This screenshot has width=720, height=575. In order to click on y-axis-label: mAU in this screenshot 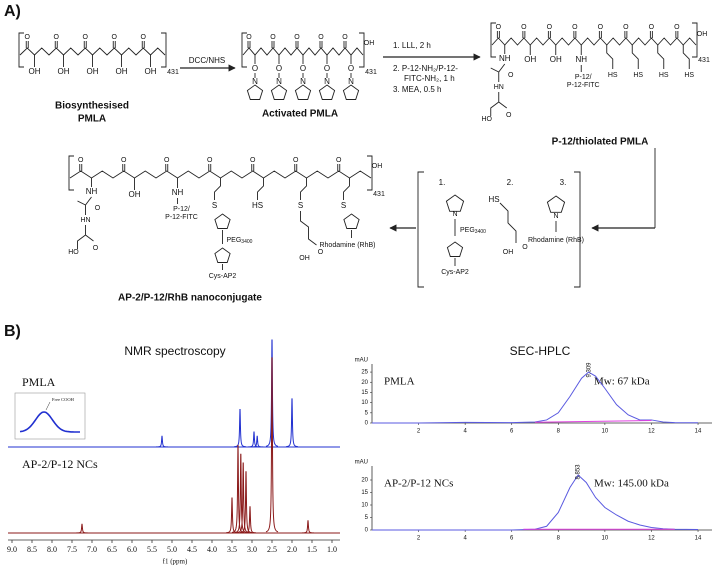, I will do `click(361, 361)`.